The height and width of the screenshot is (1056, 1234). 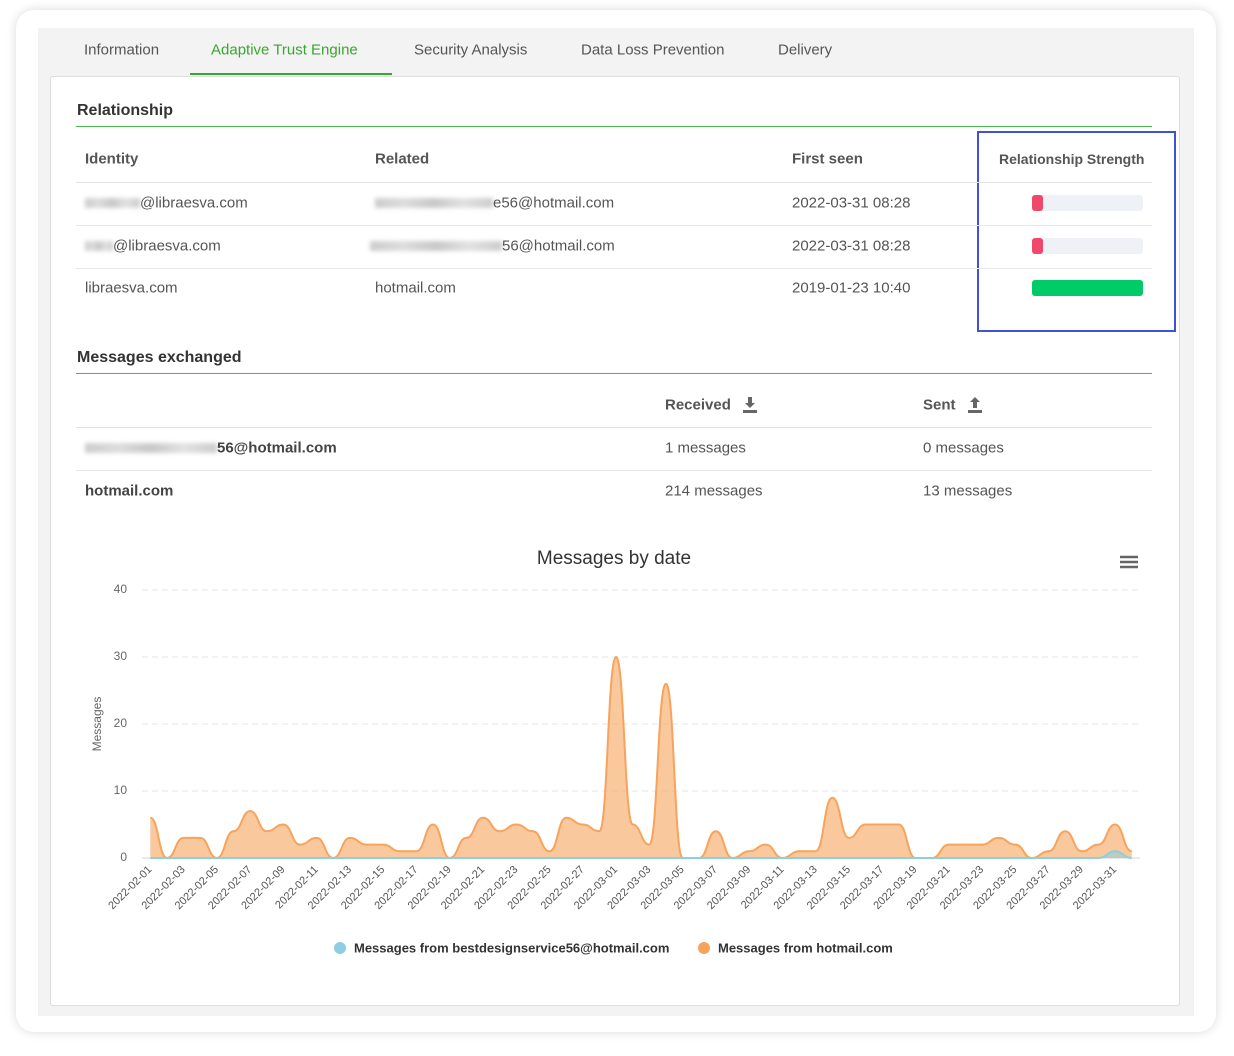 What do you see at coordinates (558, 246) in the screenshot?
I see `related: 56@hotmail.com` at bounding box center [558, 246].